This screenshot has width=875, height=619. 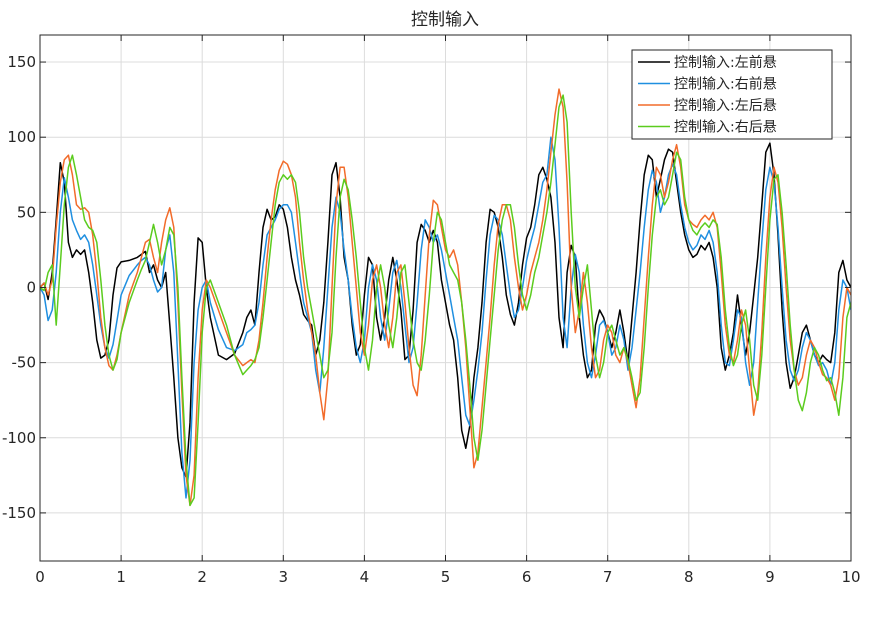 I want to click on y-tick-label: 100, so click(x=21, y=137).